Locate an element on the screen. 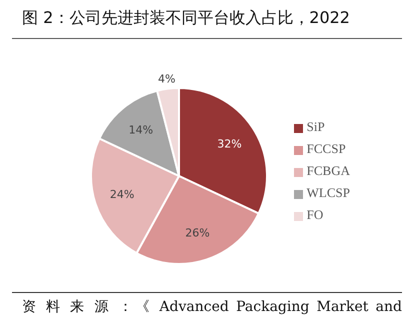  legend-label: FO is located at coordinates (315, 214).